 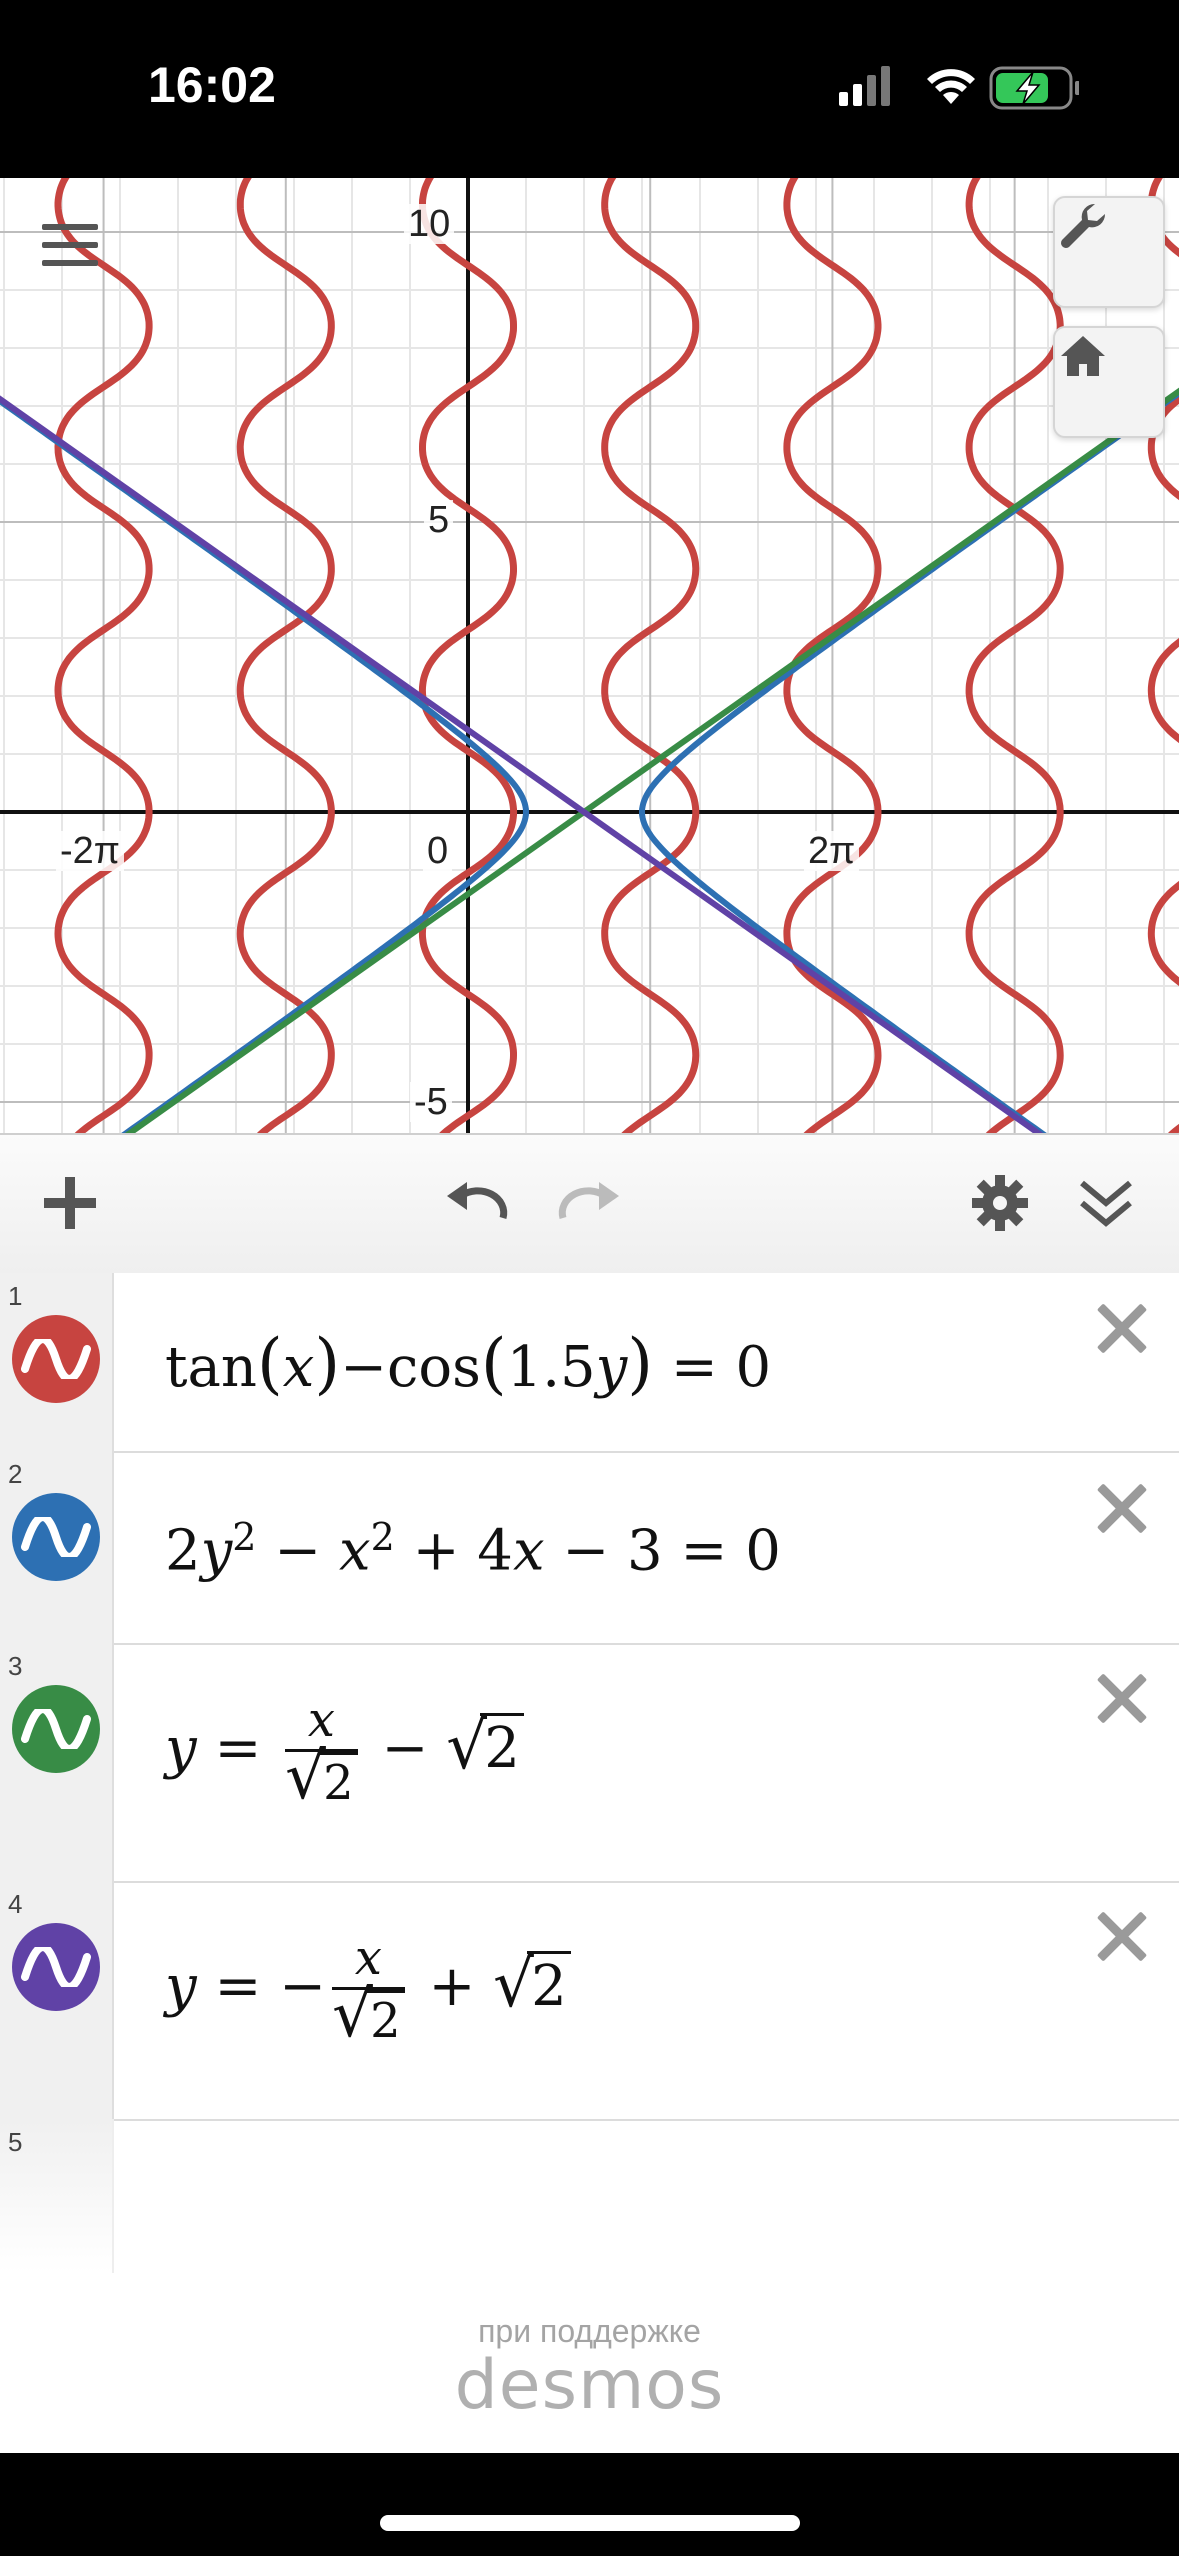 What do you see at coordinates (431, 1102) in the screenshot?
I see `y-tick-label: -5` at bounding box center [431, 1102].